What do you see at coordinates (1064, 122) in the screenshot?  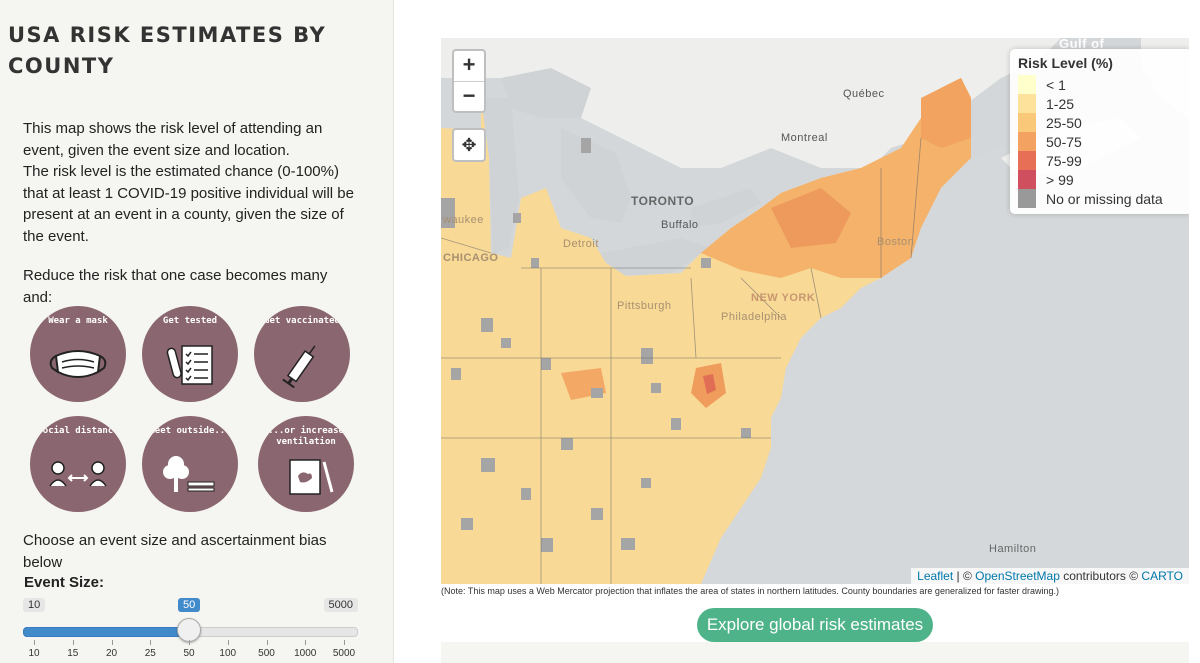 I see `legend-label: 25-50` at bounding box center [1064, 122].